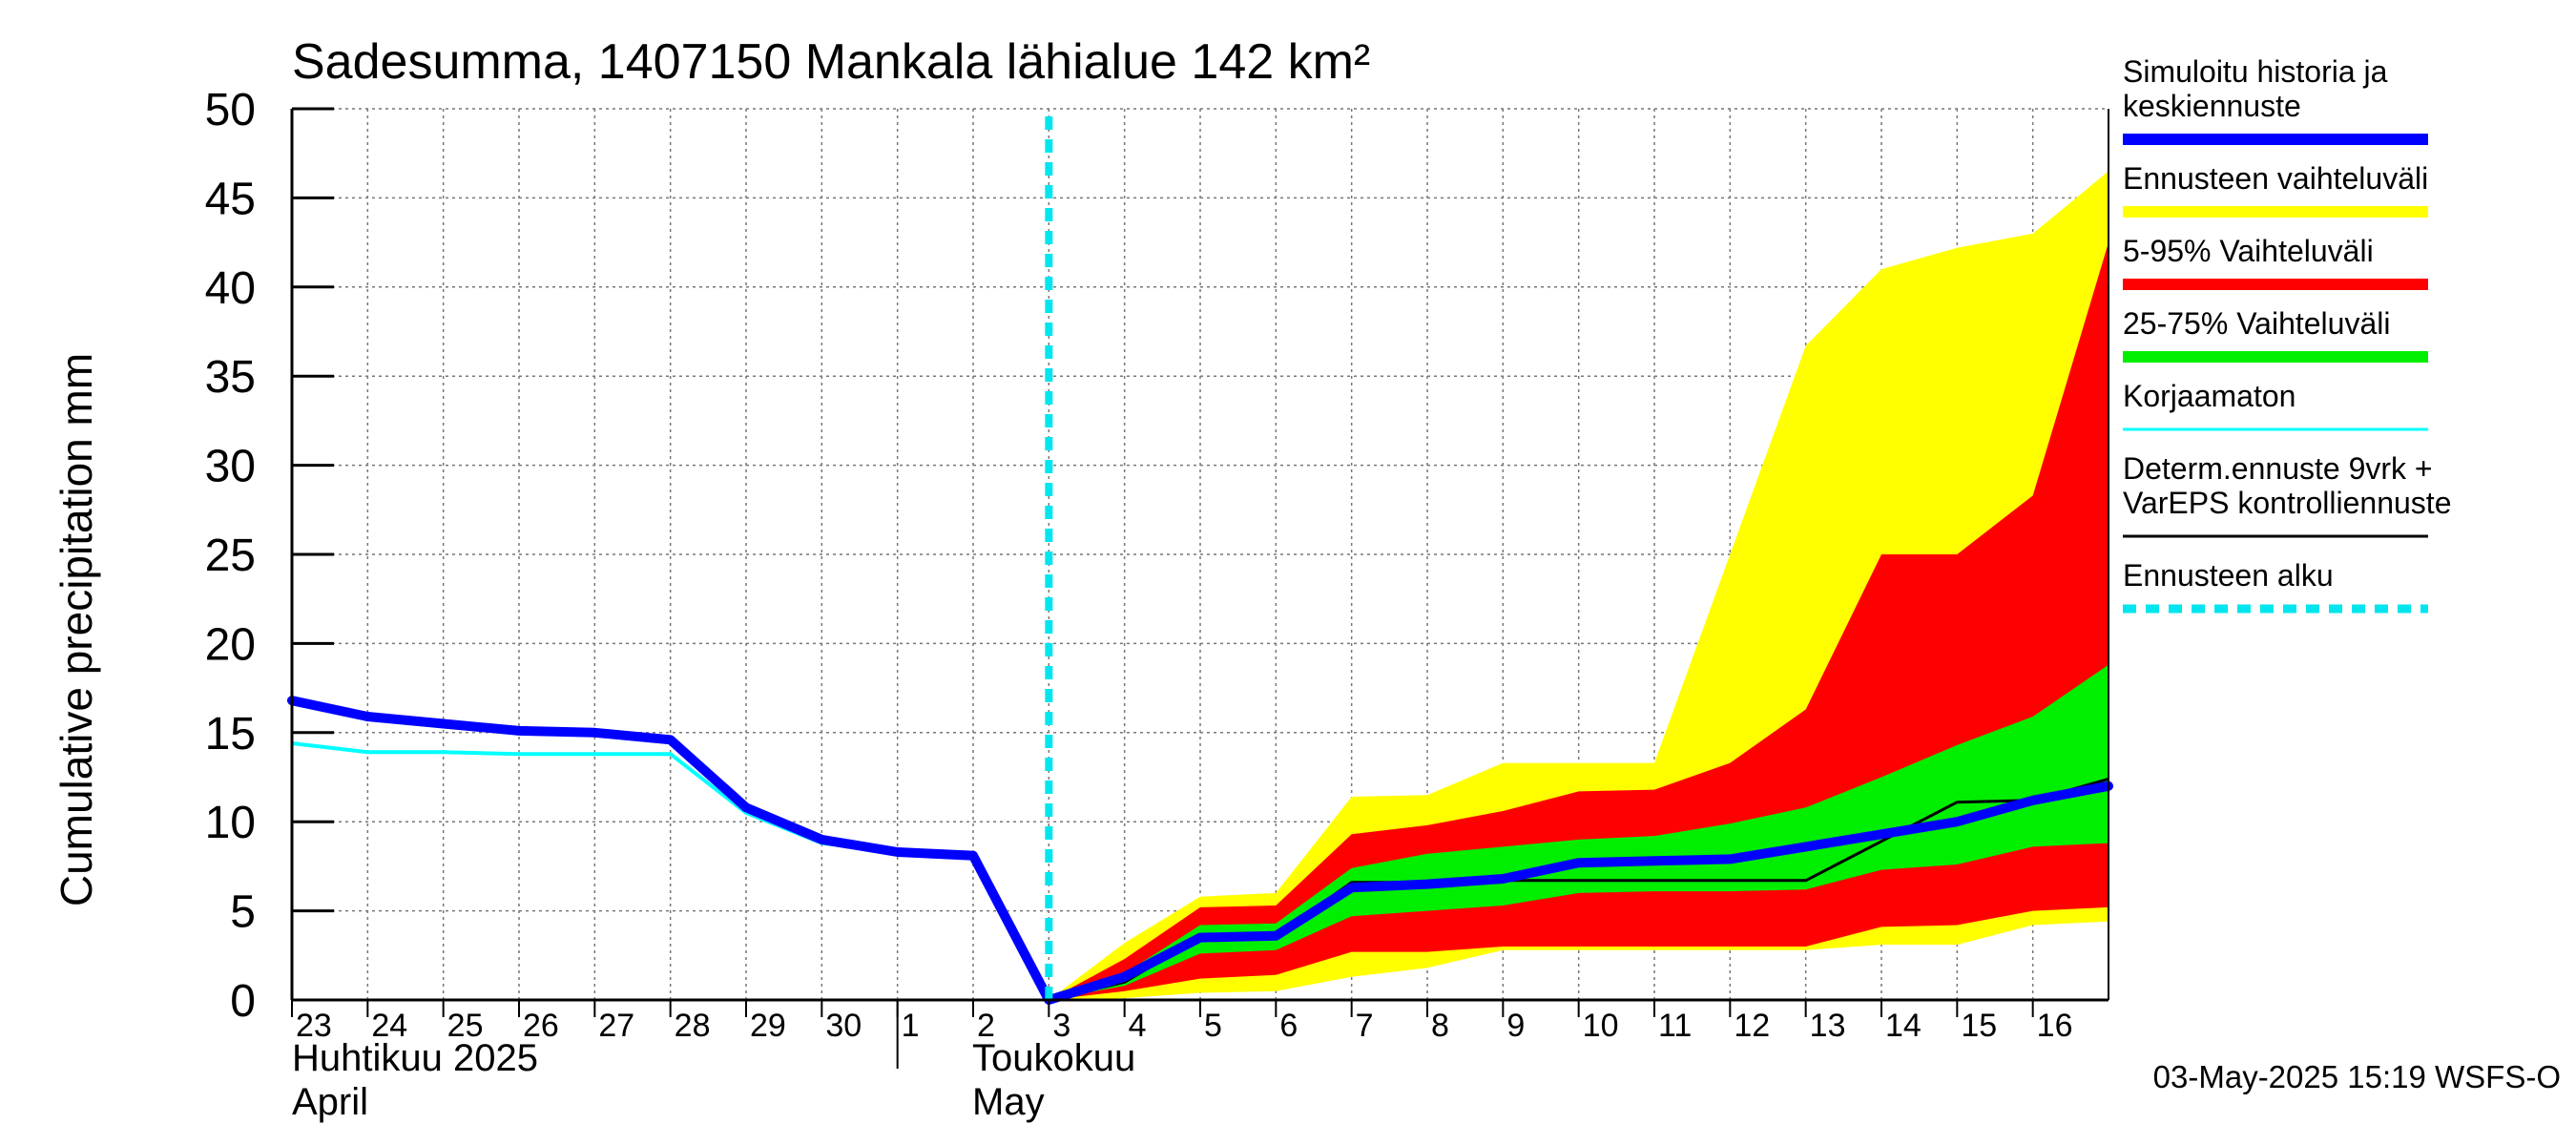 This screenshot has width=2576, height=1145. What do you see at coordinates (986, 1026) in the screenshot?
I see `x-tick-label-2: 2` at bounding box center [986, 1026].